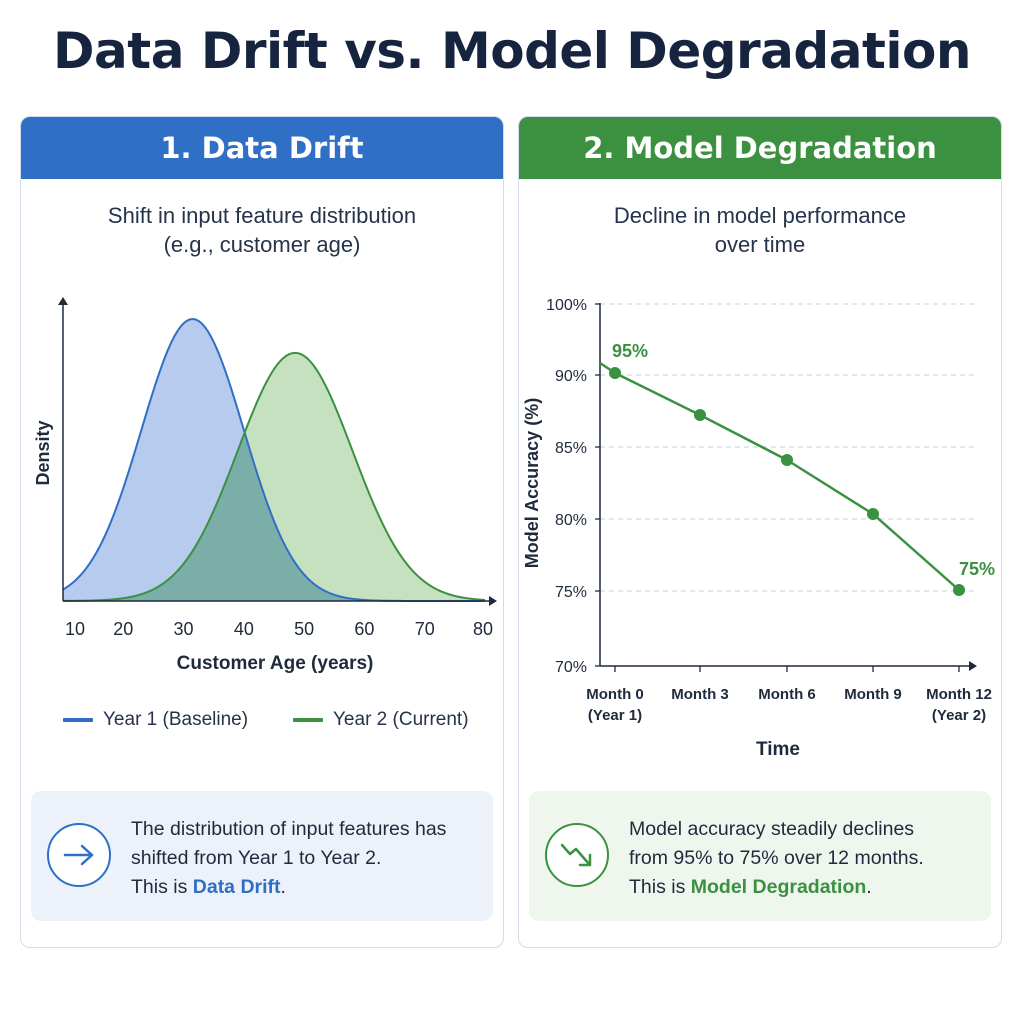 Image resolution: width=1024 pixels, height=1024 pixels. I want to click on x-tick-label: 70, so click(425, 629).